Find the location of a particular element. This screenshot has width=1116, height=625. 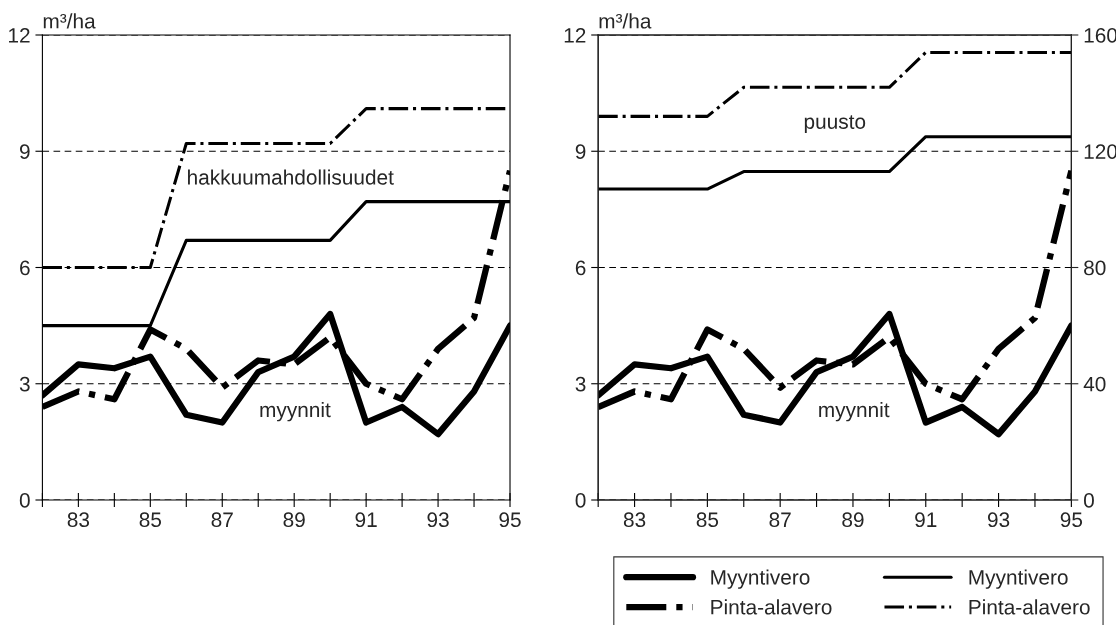

y2-tick-label: 40 is located at coordinates (1094, 384).